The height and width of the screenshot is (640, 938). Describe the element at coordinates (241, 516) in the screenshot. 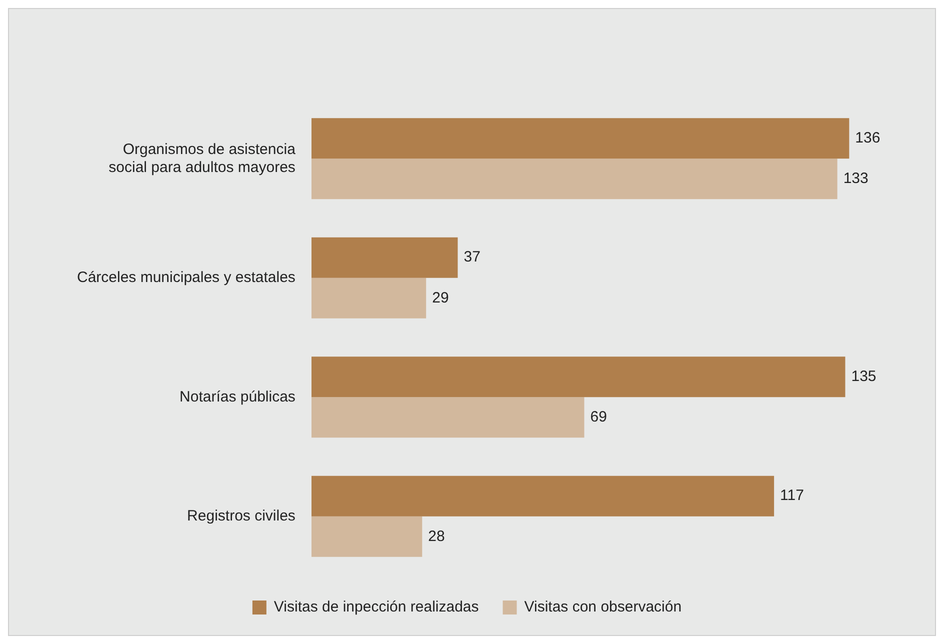

I see `y-tick-label: Registros civiles` at that location.